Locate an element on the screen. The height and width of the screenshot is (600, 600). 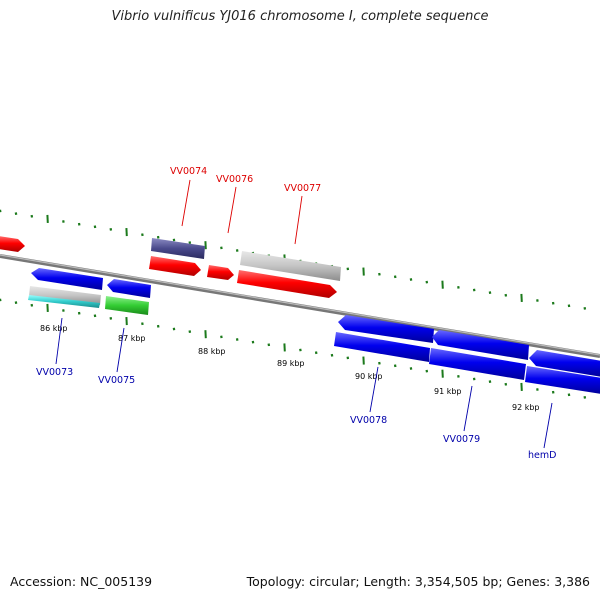
gene-vv0079 is located at coordinates (477, 364).